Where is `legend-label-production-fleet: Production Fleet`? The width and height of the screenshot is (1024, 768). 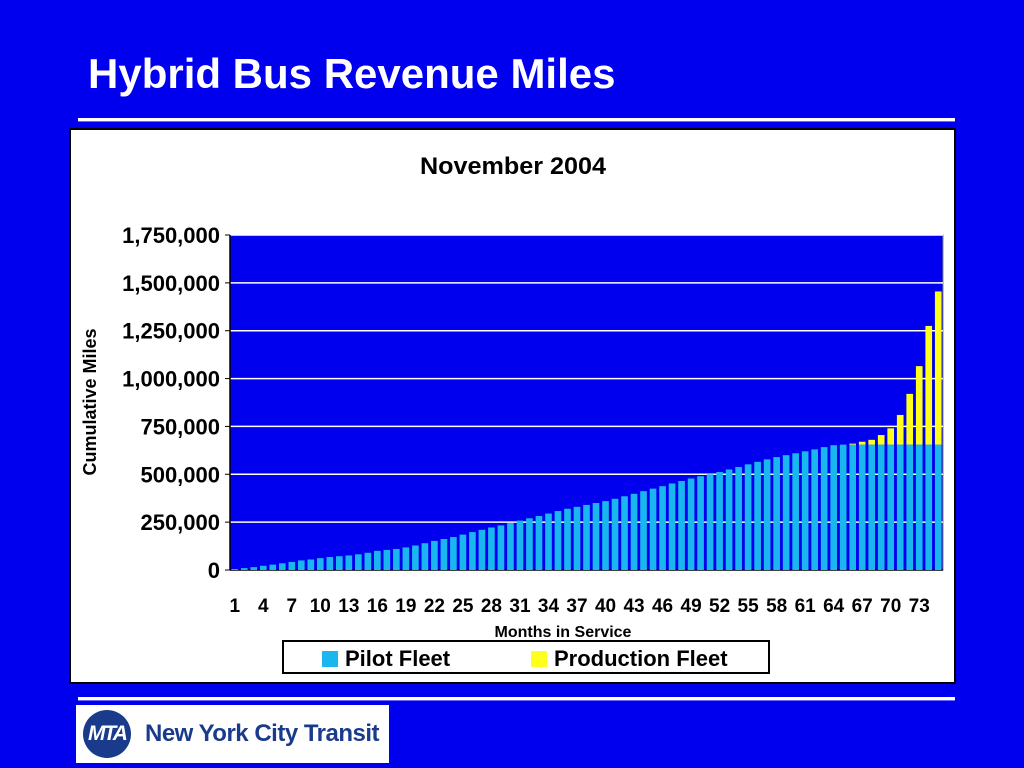
legend-label-production-fleet: Production Fleet is located at coordinates (641, 658).